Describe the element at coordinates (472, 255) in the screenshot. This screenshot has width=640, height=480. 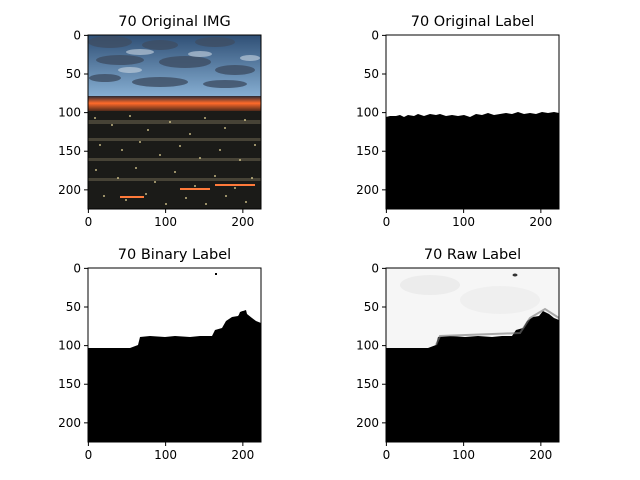
I see `panel-title: 70 Raw Label` at that location.